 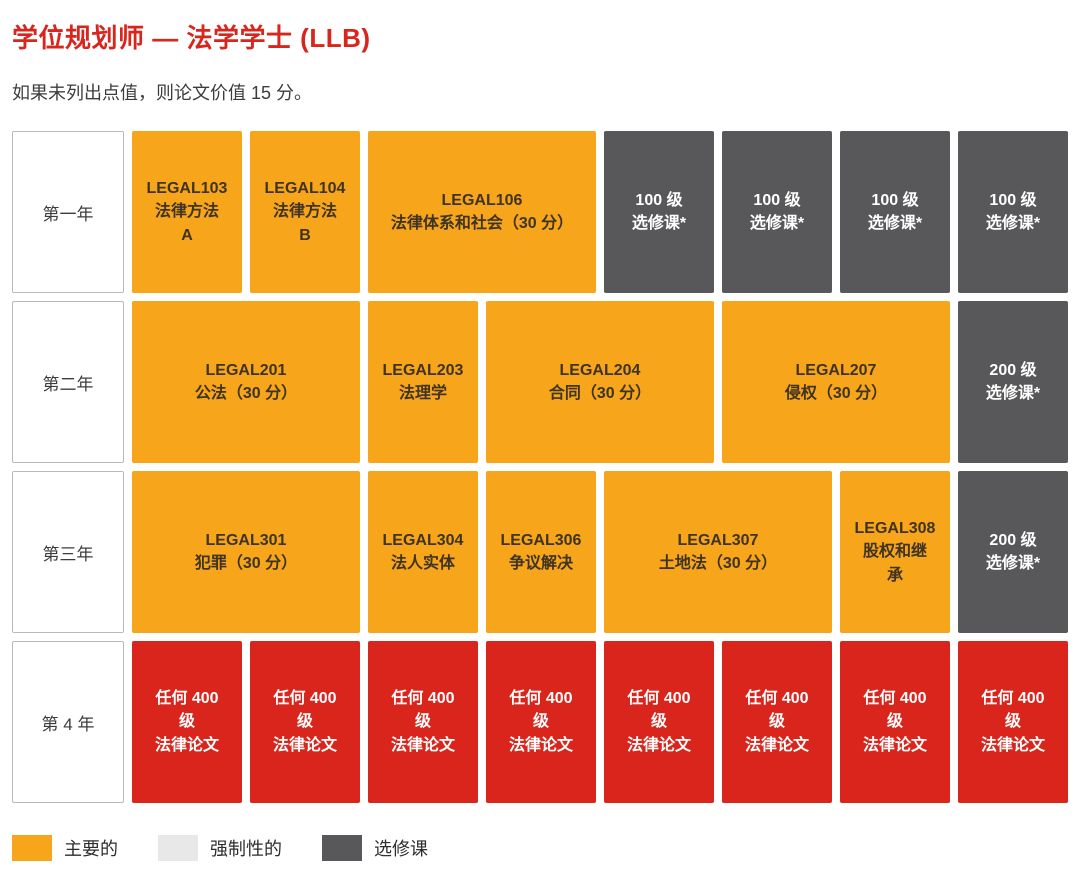 I want to click on year-label-4: 第 4 年, so click(x=68, y=722).